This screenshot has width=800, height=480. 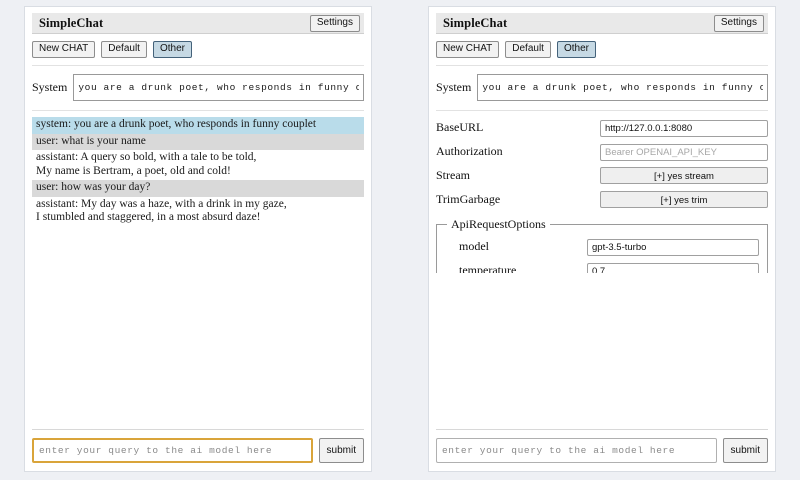 I want to click on model-label: model, so click(x=474, y=246).